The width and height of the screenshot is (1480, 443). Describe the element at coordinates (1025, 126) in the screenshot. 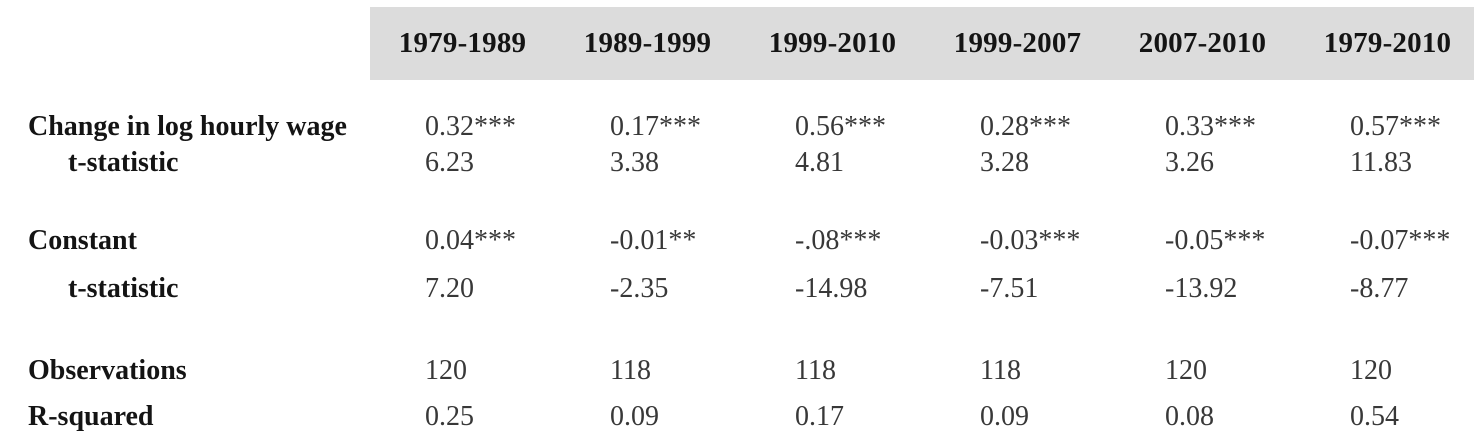

I see `cell-value: 0.28***` at that location.